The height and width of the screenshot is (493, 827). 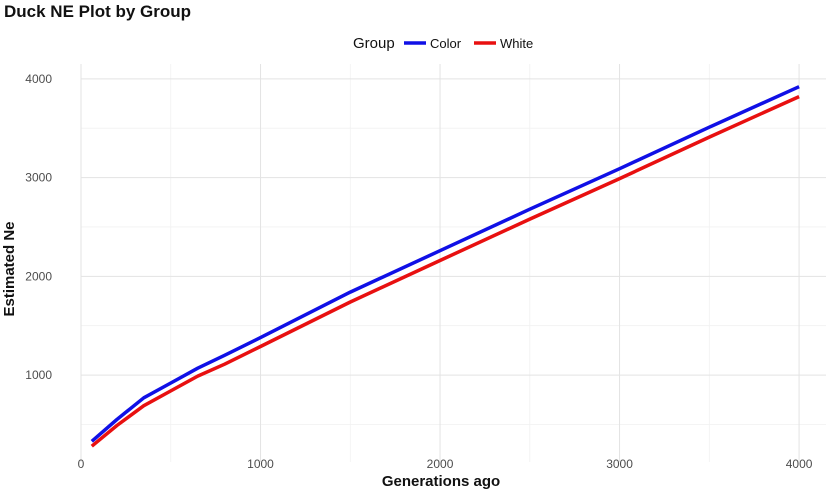 I want to click on y-tick-label: 1000, so click(x=38, y=375).